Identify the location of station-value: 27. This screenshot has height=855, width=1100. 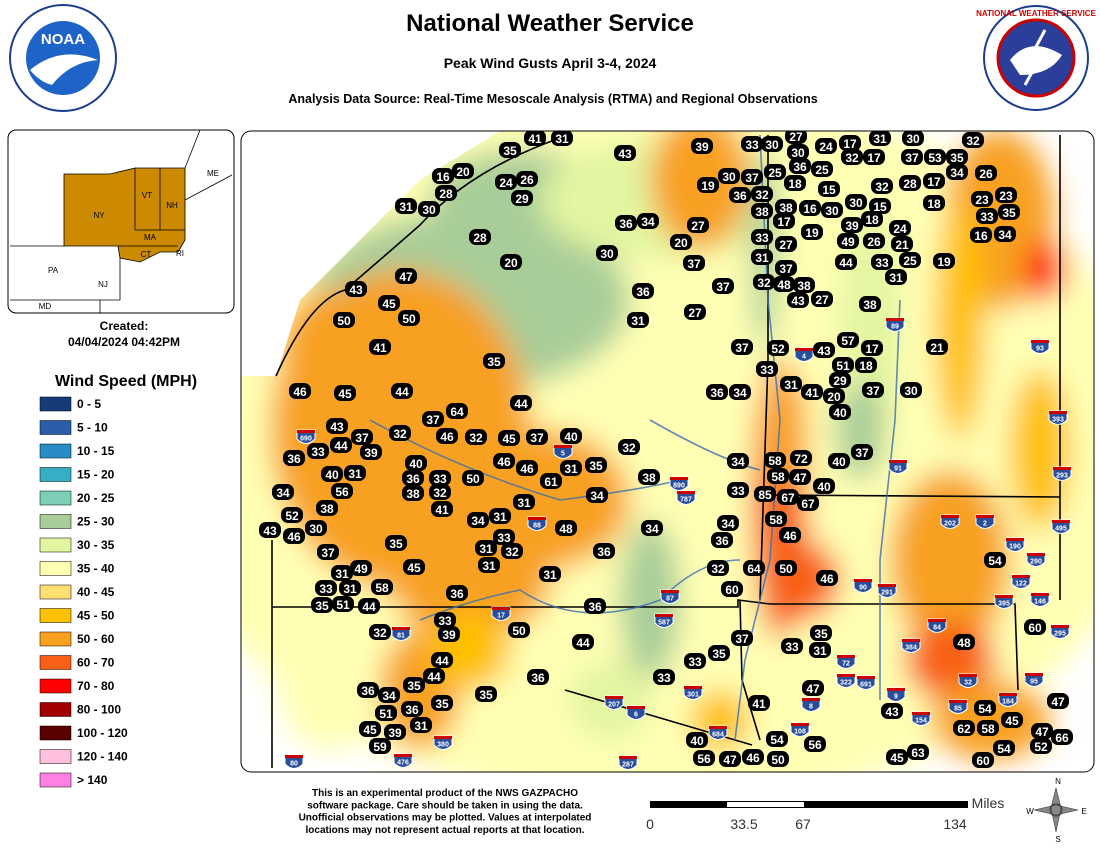
(822, 300).